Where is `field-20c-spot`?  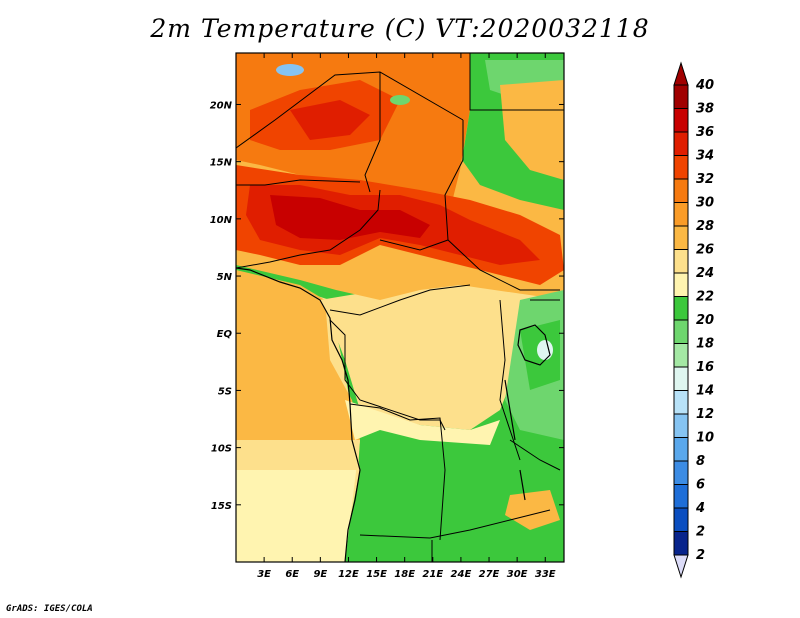
field-20c-spot is located at coordinates (400, 100).